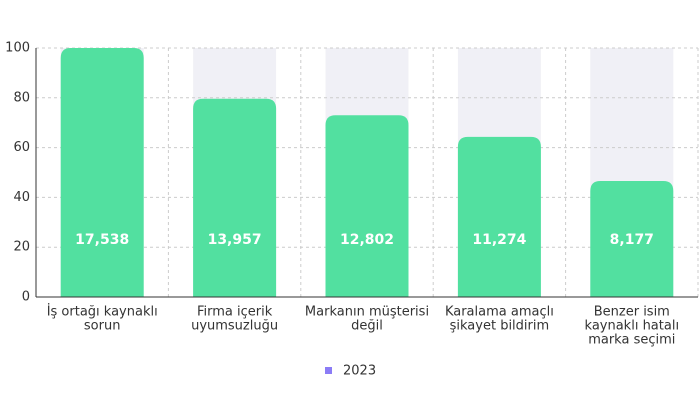  I want to click on x-tick-label: şikayet bildirim, so click(500, 326).